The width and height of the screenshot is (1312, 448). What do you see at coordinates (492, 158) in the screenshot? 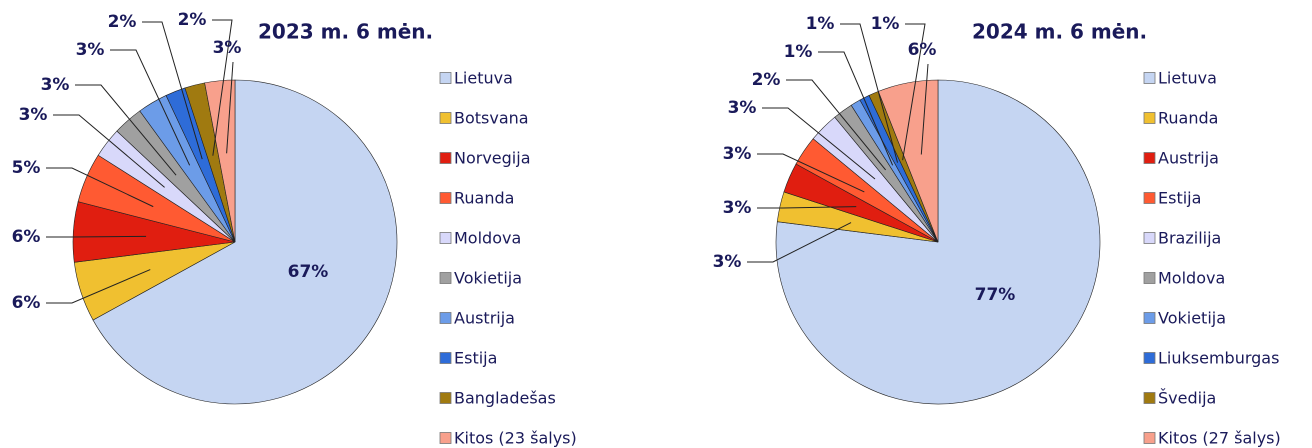
I see `legend-label: Norvegija` at bounding box center [492, 158].